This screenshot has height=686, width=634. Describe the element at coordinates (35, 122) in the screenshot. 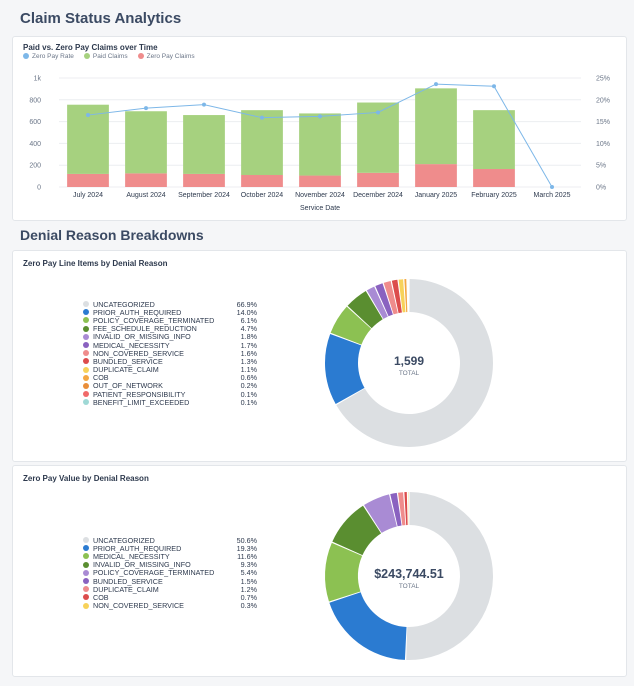

I see `y-tick-label: 600` at that location.